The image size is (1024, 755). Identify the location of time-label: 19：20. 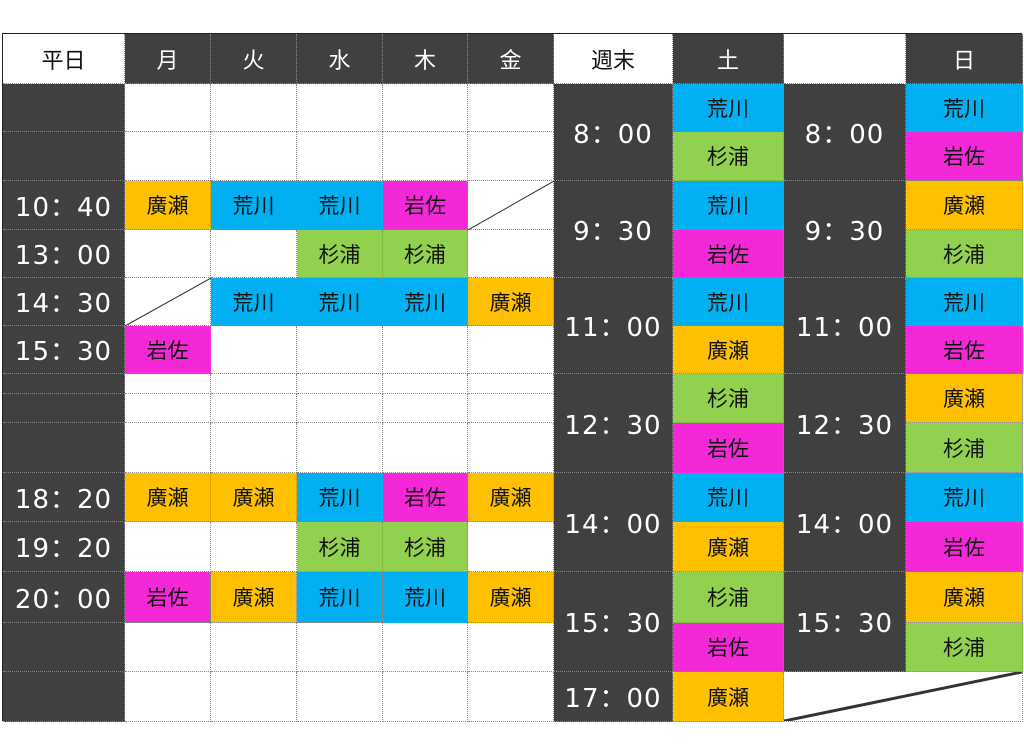
(64, 547).